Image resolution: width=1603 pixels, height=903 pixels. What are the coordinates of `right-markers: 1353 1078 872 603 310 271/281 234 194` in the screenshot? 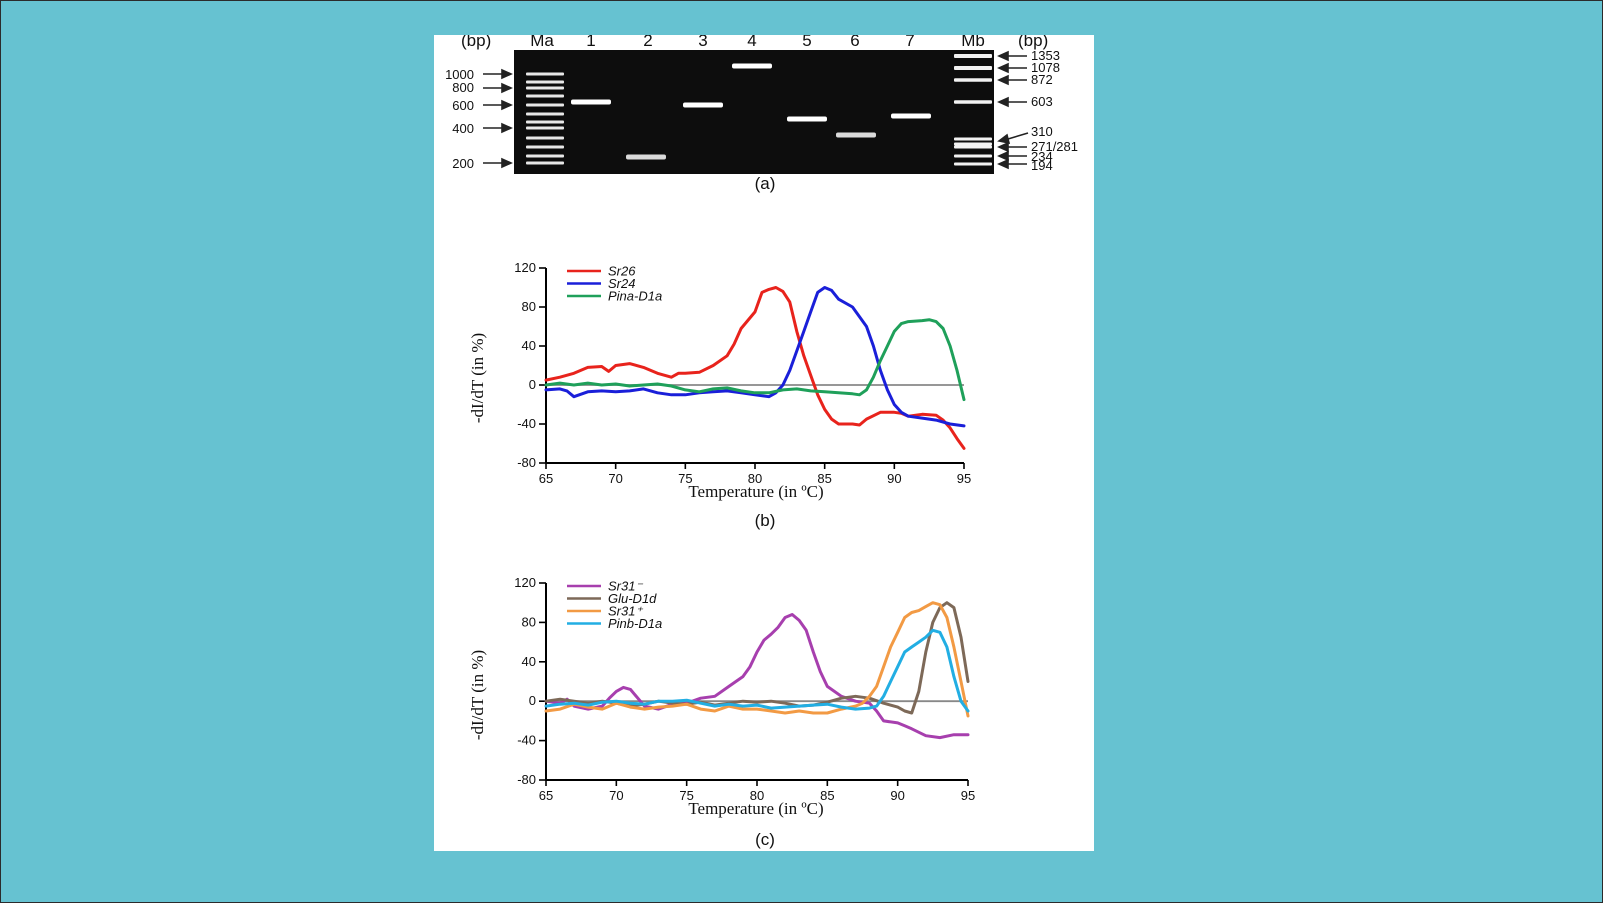 It's located at (1037, 110).